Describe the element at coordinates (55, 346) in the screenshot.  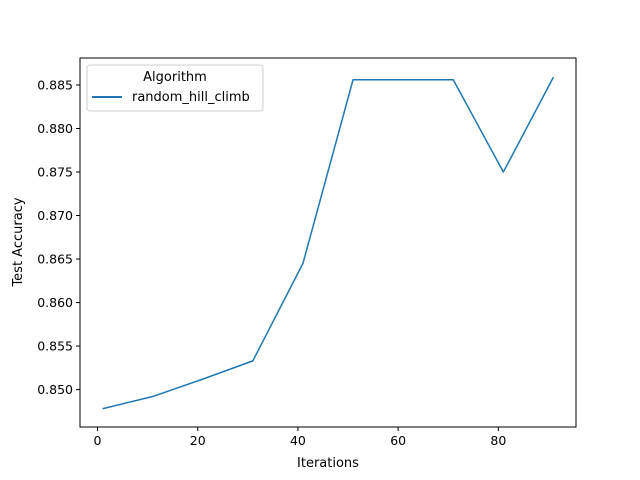
I see `y-tick-label: 0.855` at that location.